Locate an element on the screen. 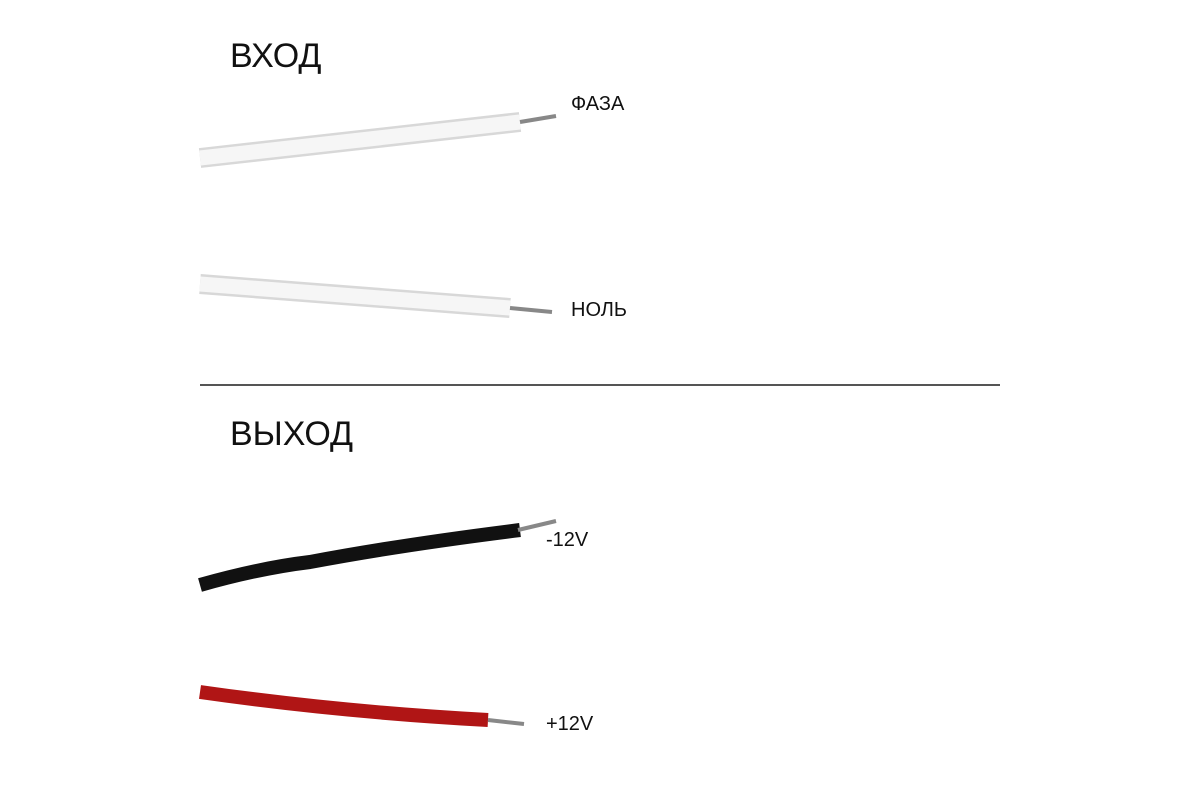  wire-label: -12V is located at coordinates (567, 540).